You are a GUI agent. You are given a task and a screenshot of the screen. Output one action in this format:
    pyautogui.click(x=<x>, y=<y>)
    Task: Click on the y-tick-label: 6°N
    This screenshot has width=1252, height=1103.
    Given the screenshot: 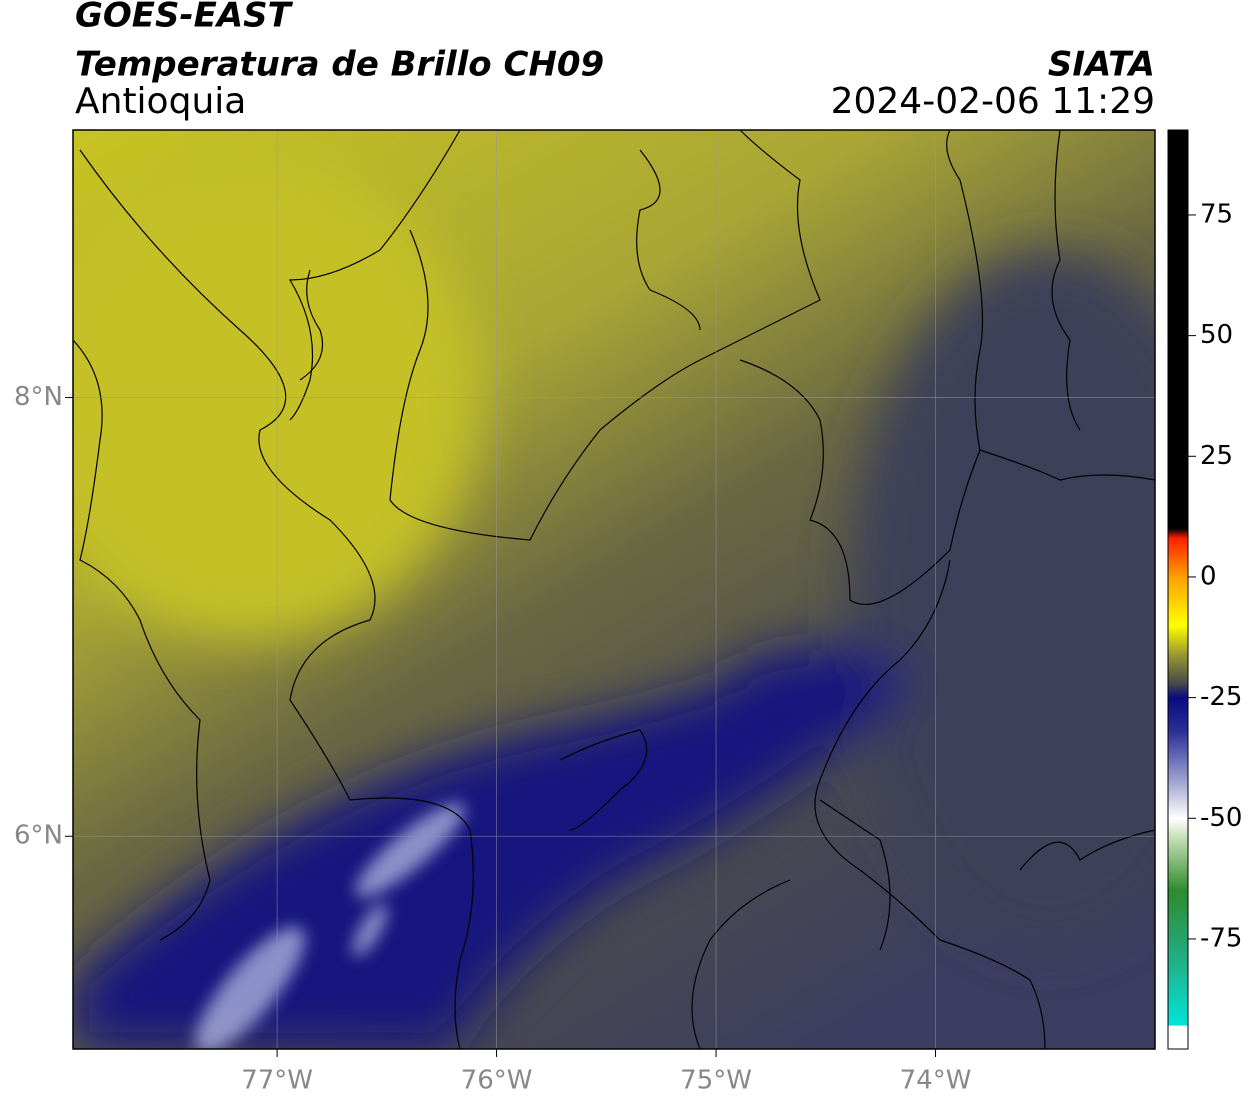 What is the action you would take?
    pyautogui.click(x=38, y=836)
    